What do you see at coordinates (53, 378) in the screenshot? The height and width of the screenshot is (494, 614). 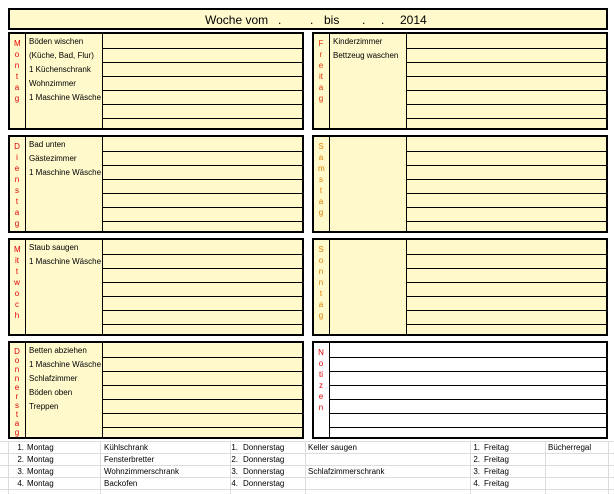 I see `task: Schlafzimmer` at bounding box center [53, 378].